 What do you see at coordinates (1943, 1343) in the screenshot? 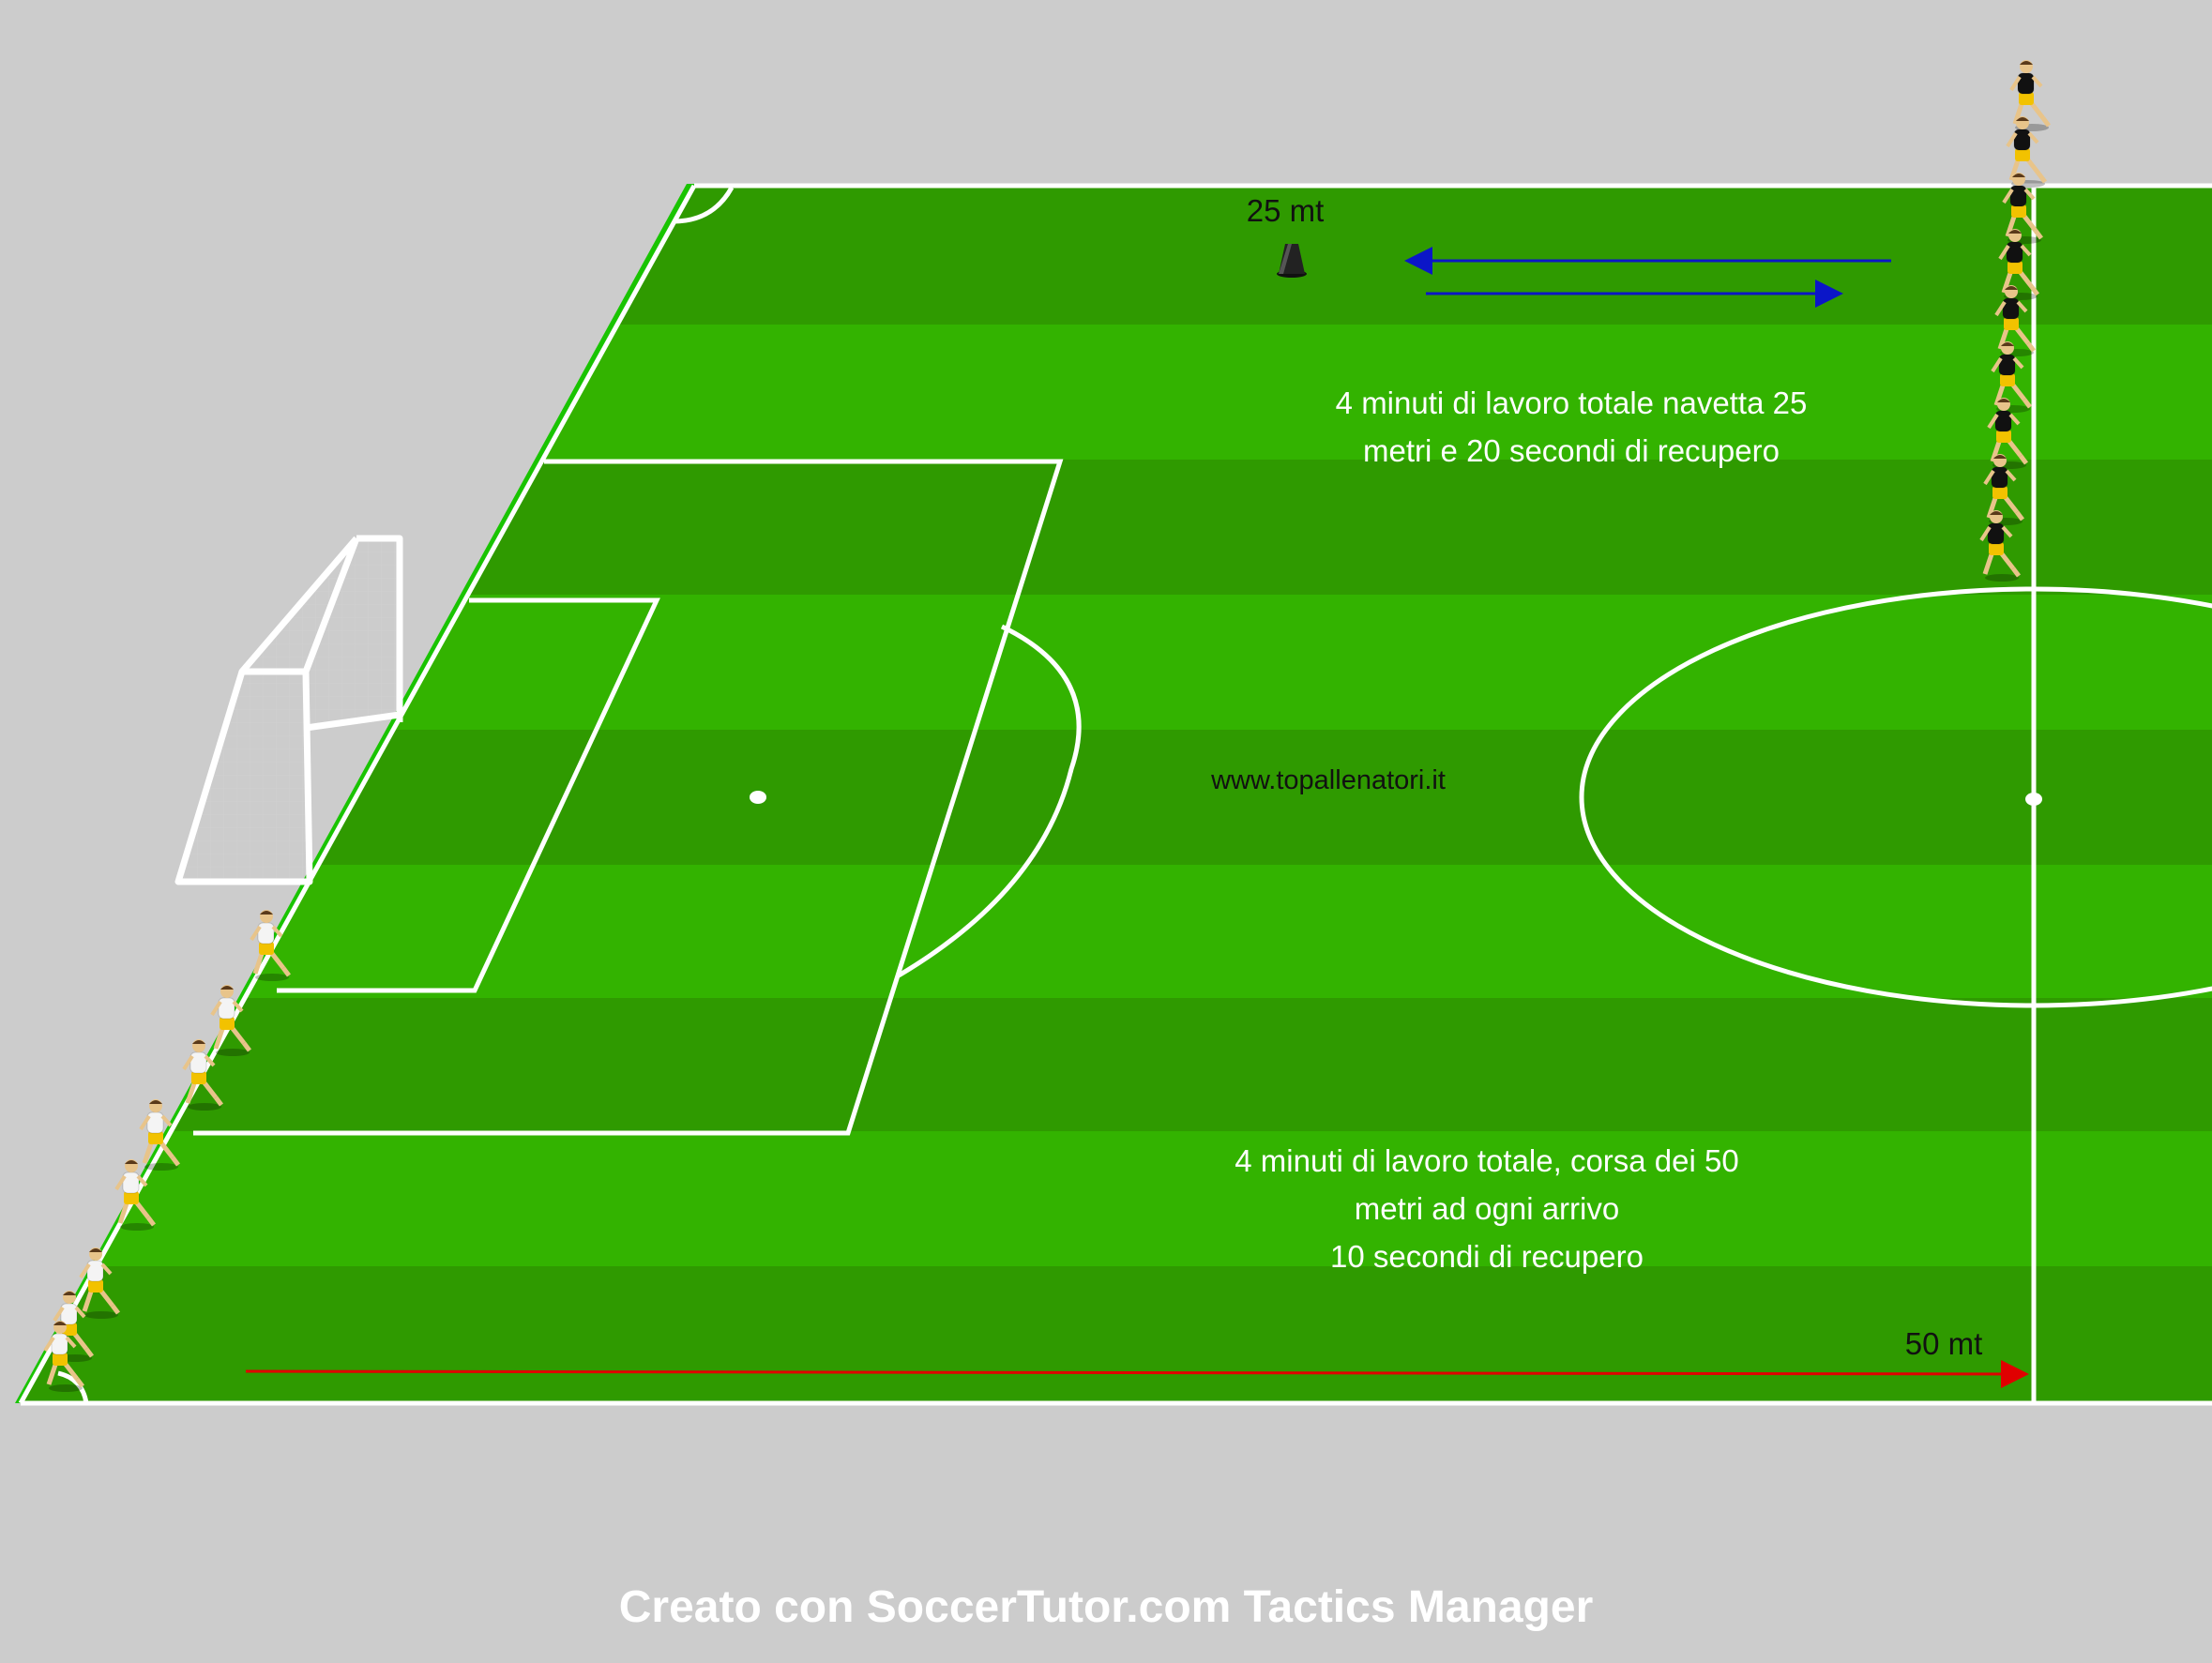
I see `run-distance-label: 50 mt` at bounding box center [1943, 1343].